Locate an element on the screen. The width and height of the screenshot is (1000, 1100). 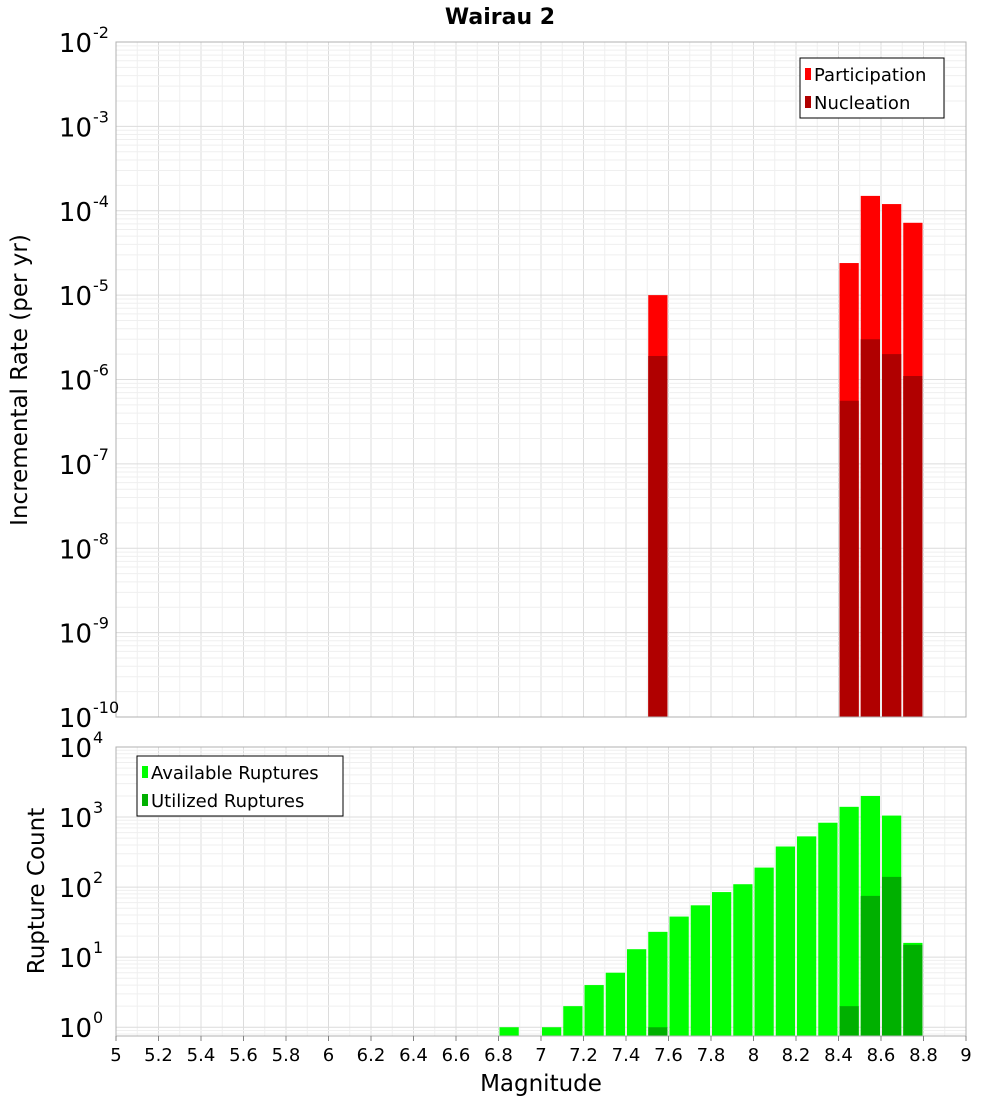
bottom-bars is located at coordinates (711, 915).